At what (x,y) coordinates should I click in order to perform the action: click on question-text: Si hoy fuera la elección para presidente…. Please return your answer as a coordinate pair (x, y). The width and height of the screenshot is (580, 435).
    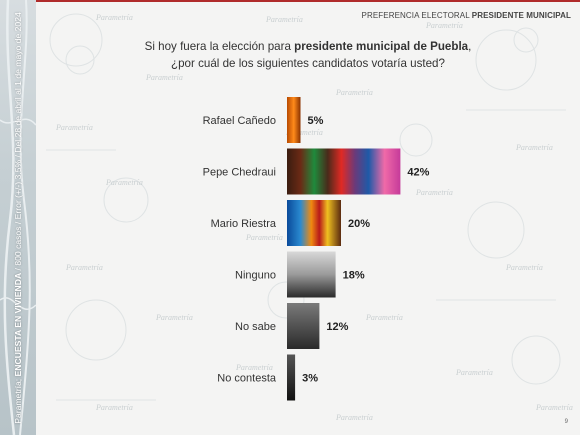
    Looking at the image, I should click on (308, 55).